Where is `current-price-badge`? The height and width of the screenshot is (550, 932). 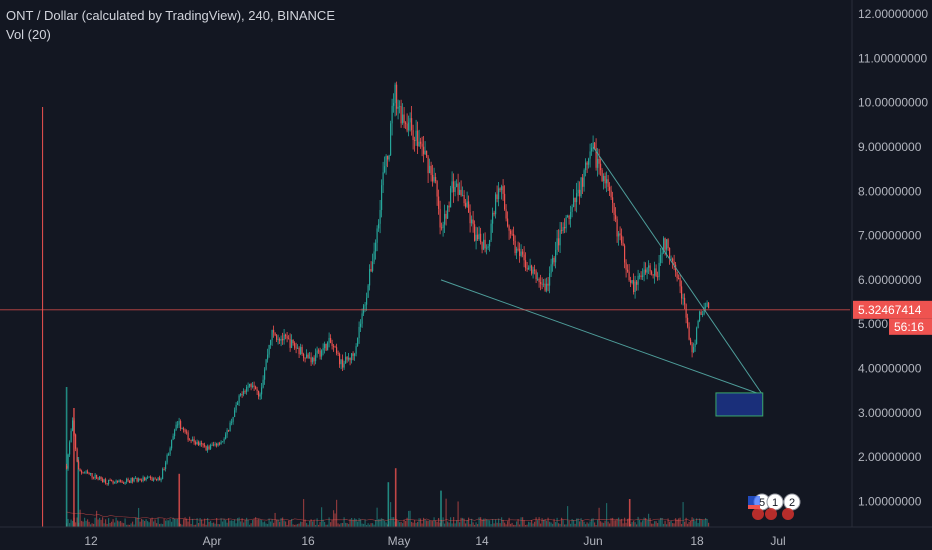
current-price-badge is located at coordinates (892, 309).